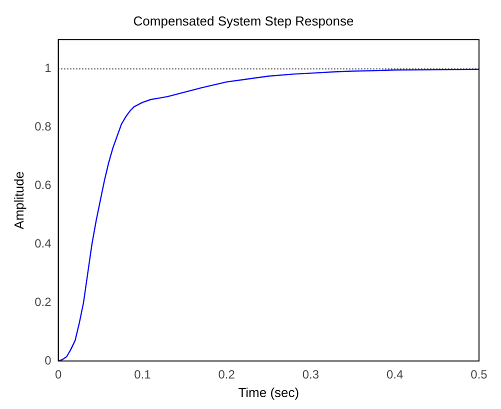 This screenshot has height=409, width=501. Describe the element at coordinates (58, 375) in the screenshot. I see `x-tick-label: 0` at that location.